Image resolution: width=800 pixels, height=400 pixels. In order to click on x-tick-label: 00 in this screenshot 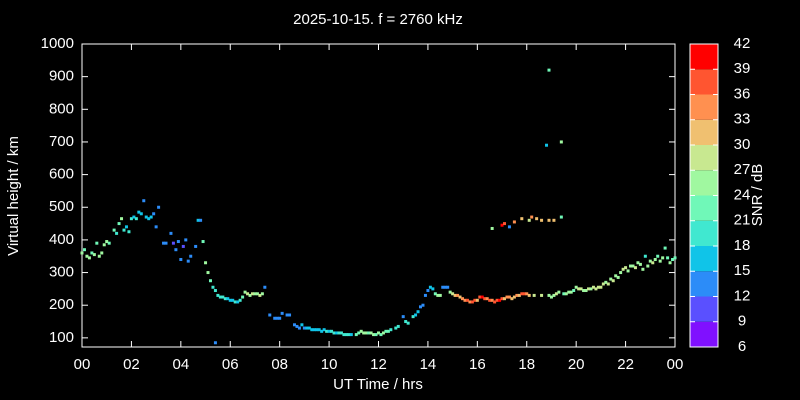, I will do `click(82, 364)`.